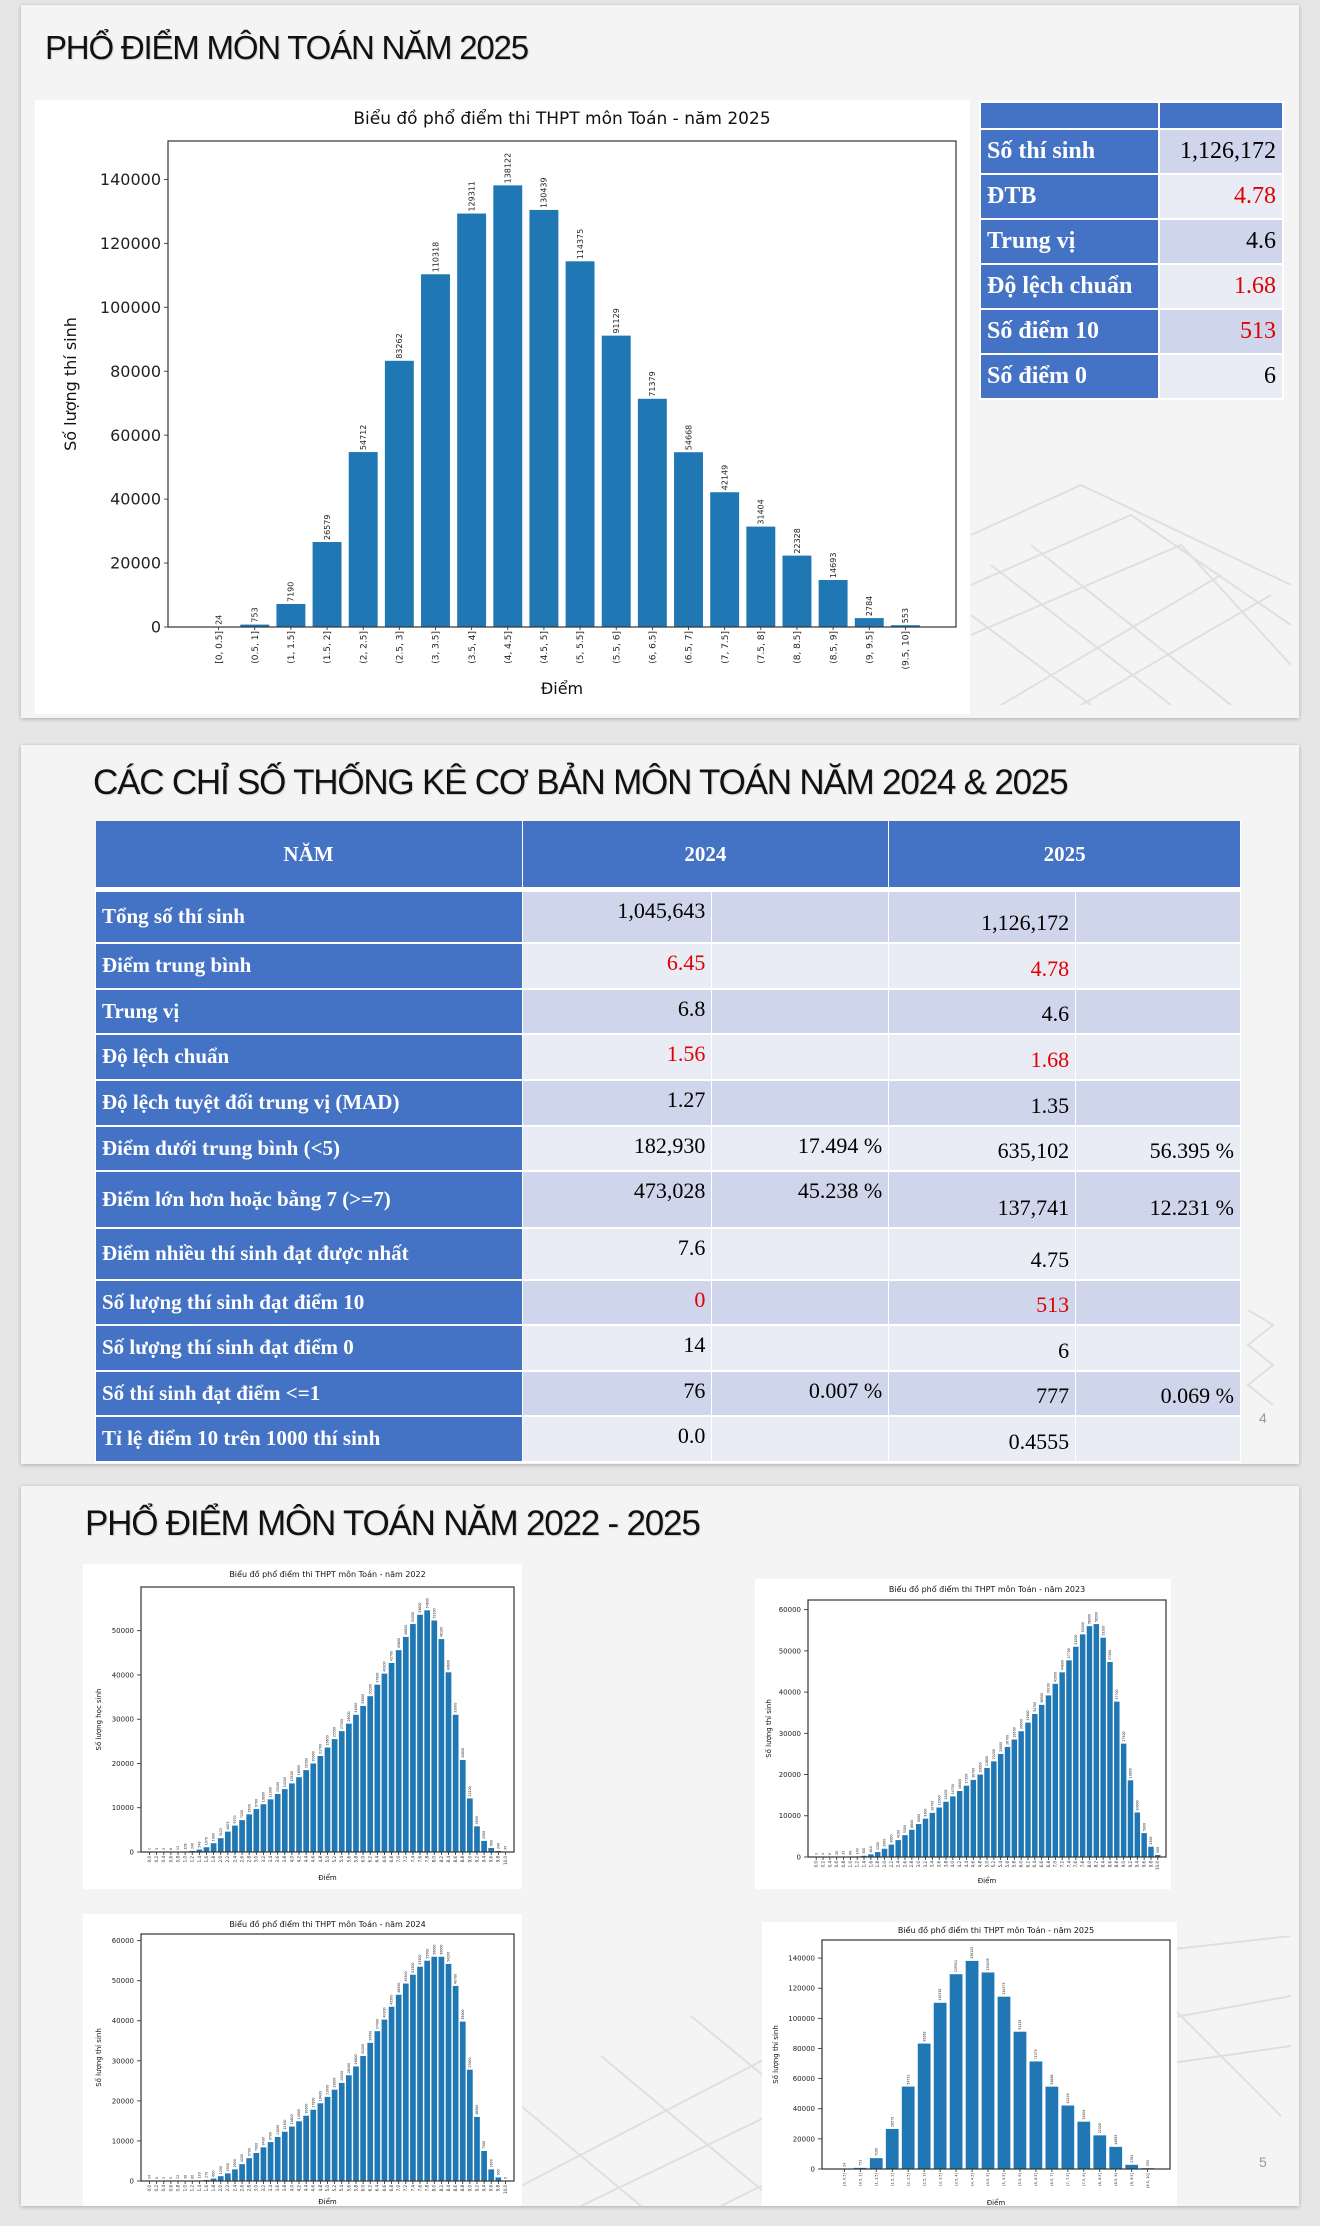 This screenshot has height=2226, width=1320. I want to click on x-tick-label: 2.4, so click(234, 1859).